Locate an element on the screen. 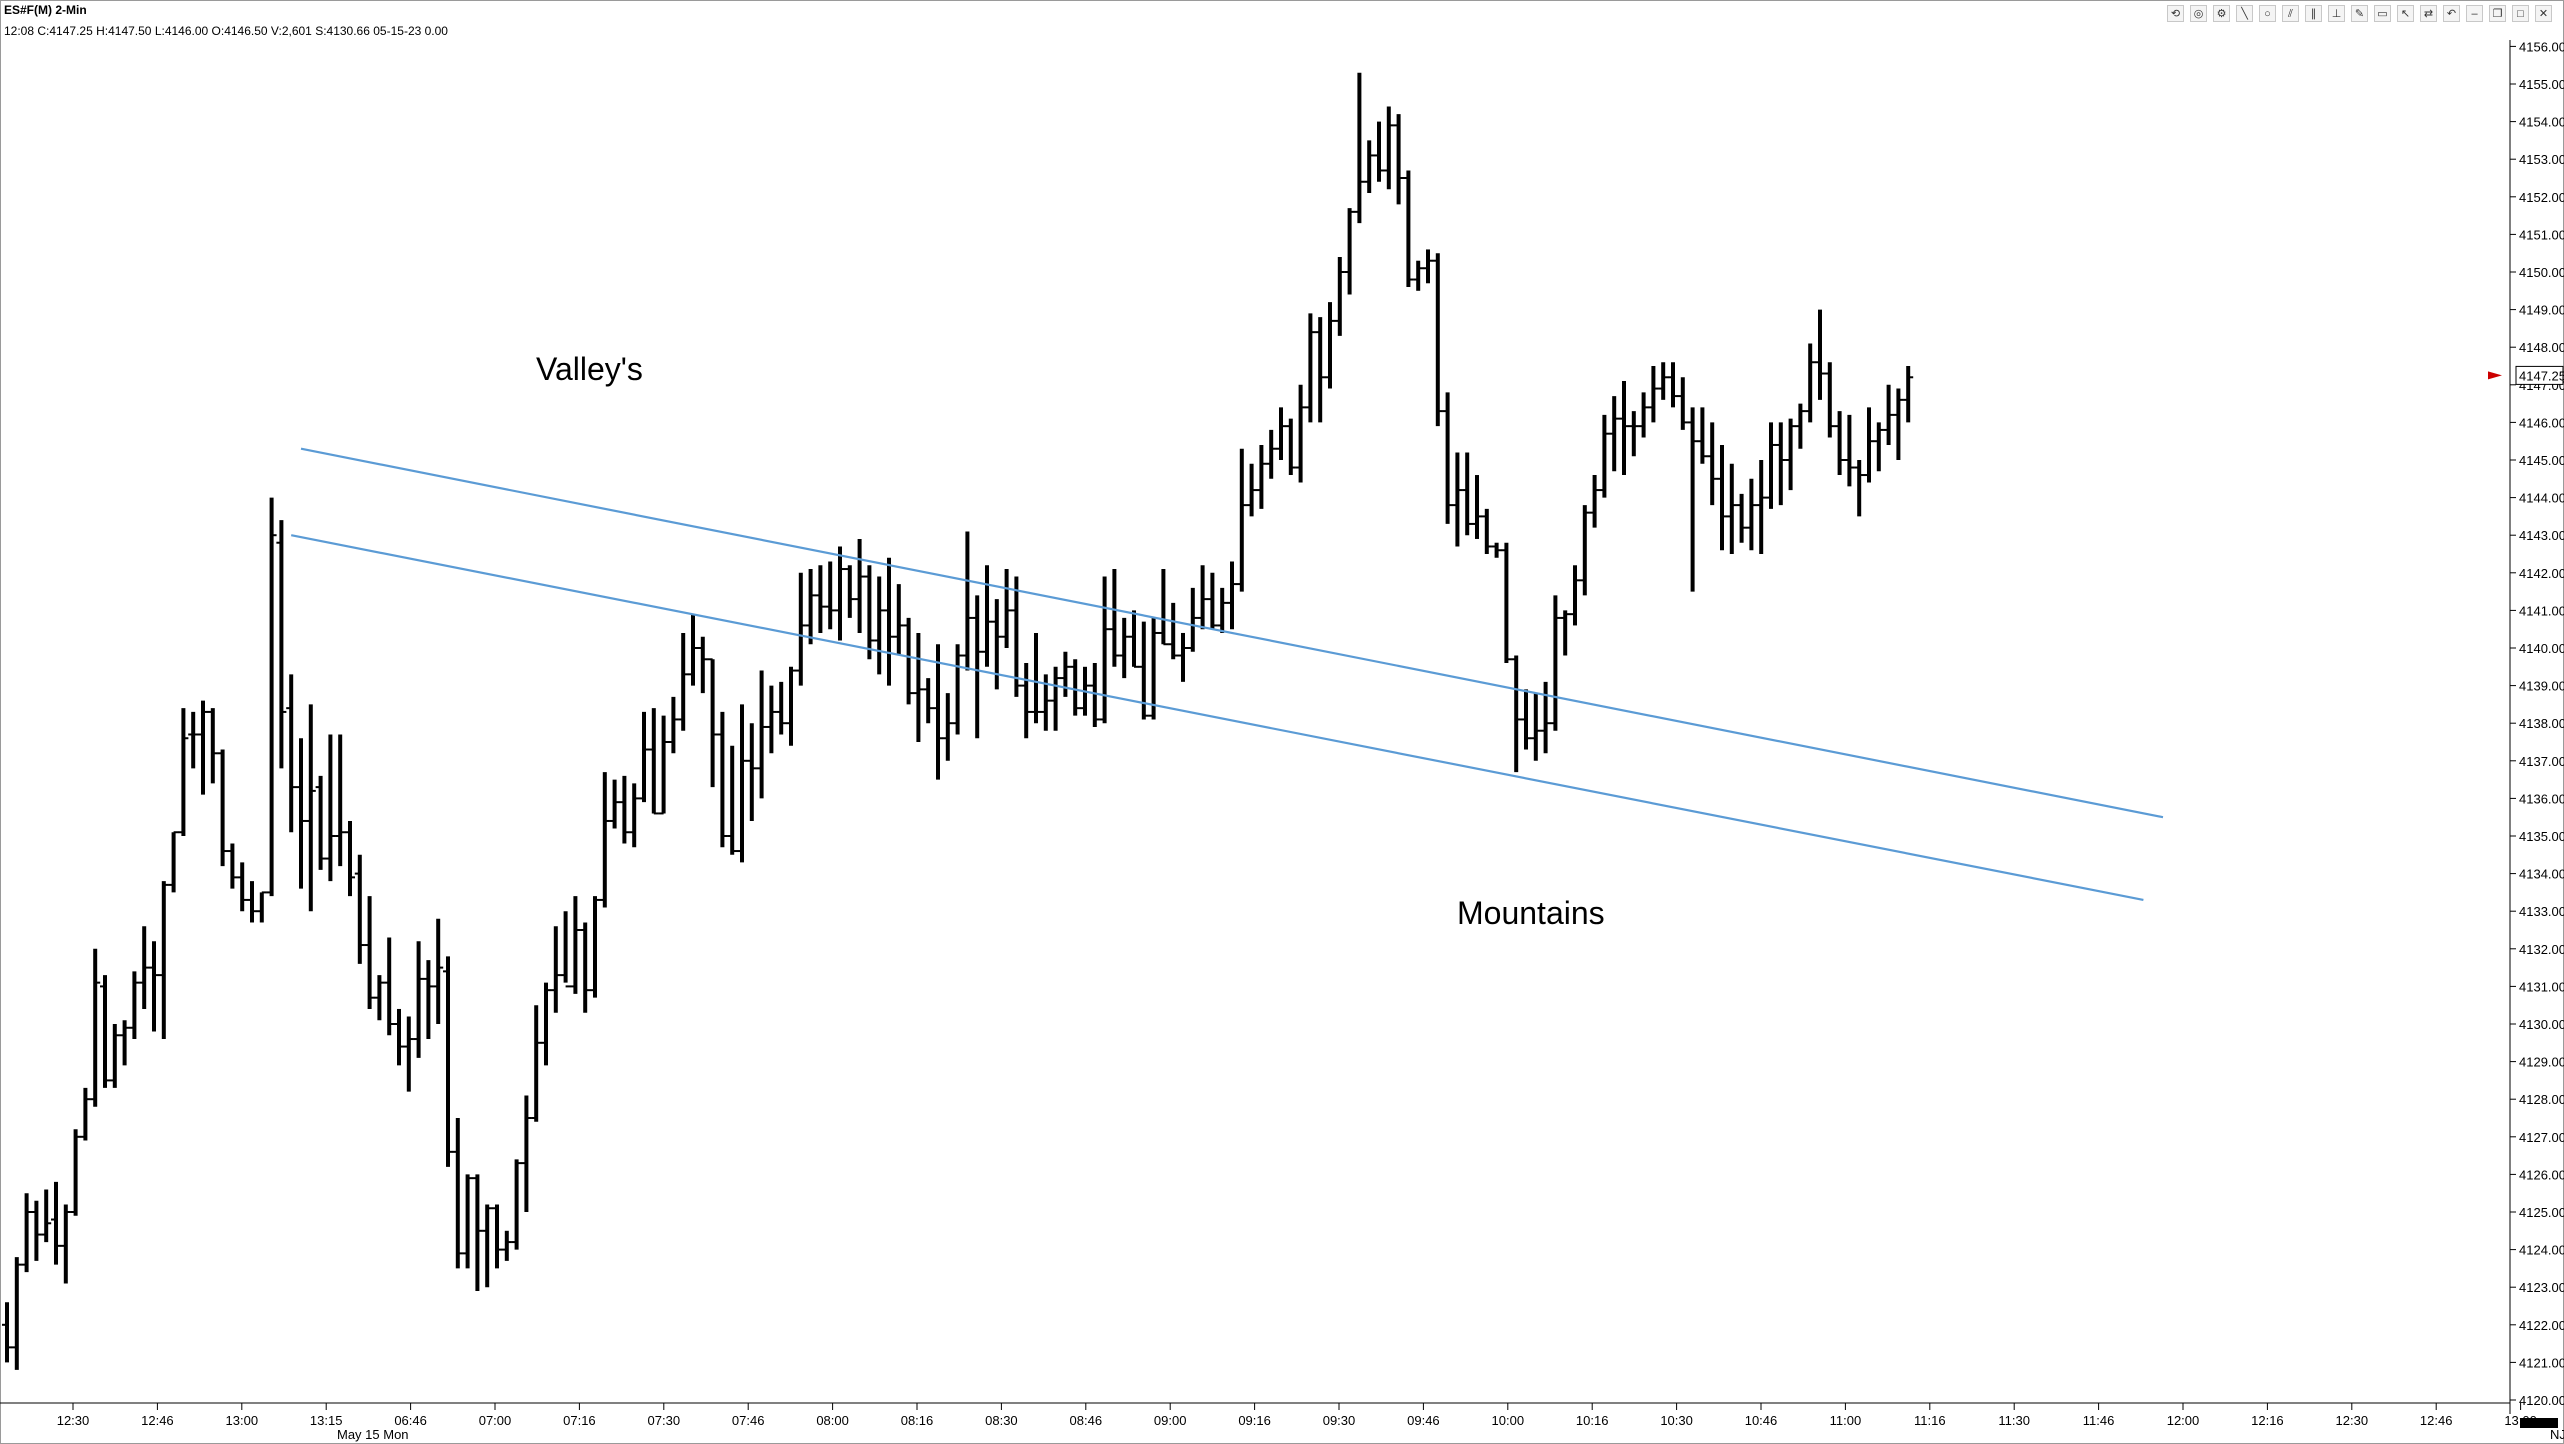 This screenshot has height=1444, width=2564. time-tick-label: 12:46 is located at coordinates (157, 1420).